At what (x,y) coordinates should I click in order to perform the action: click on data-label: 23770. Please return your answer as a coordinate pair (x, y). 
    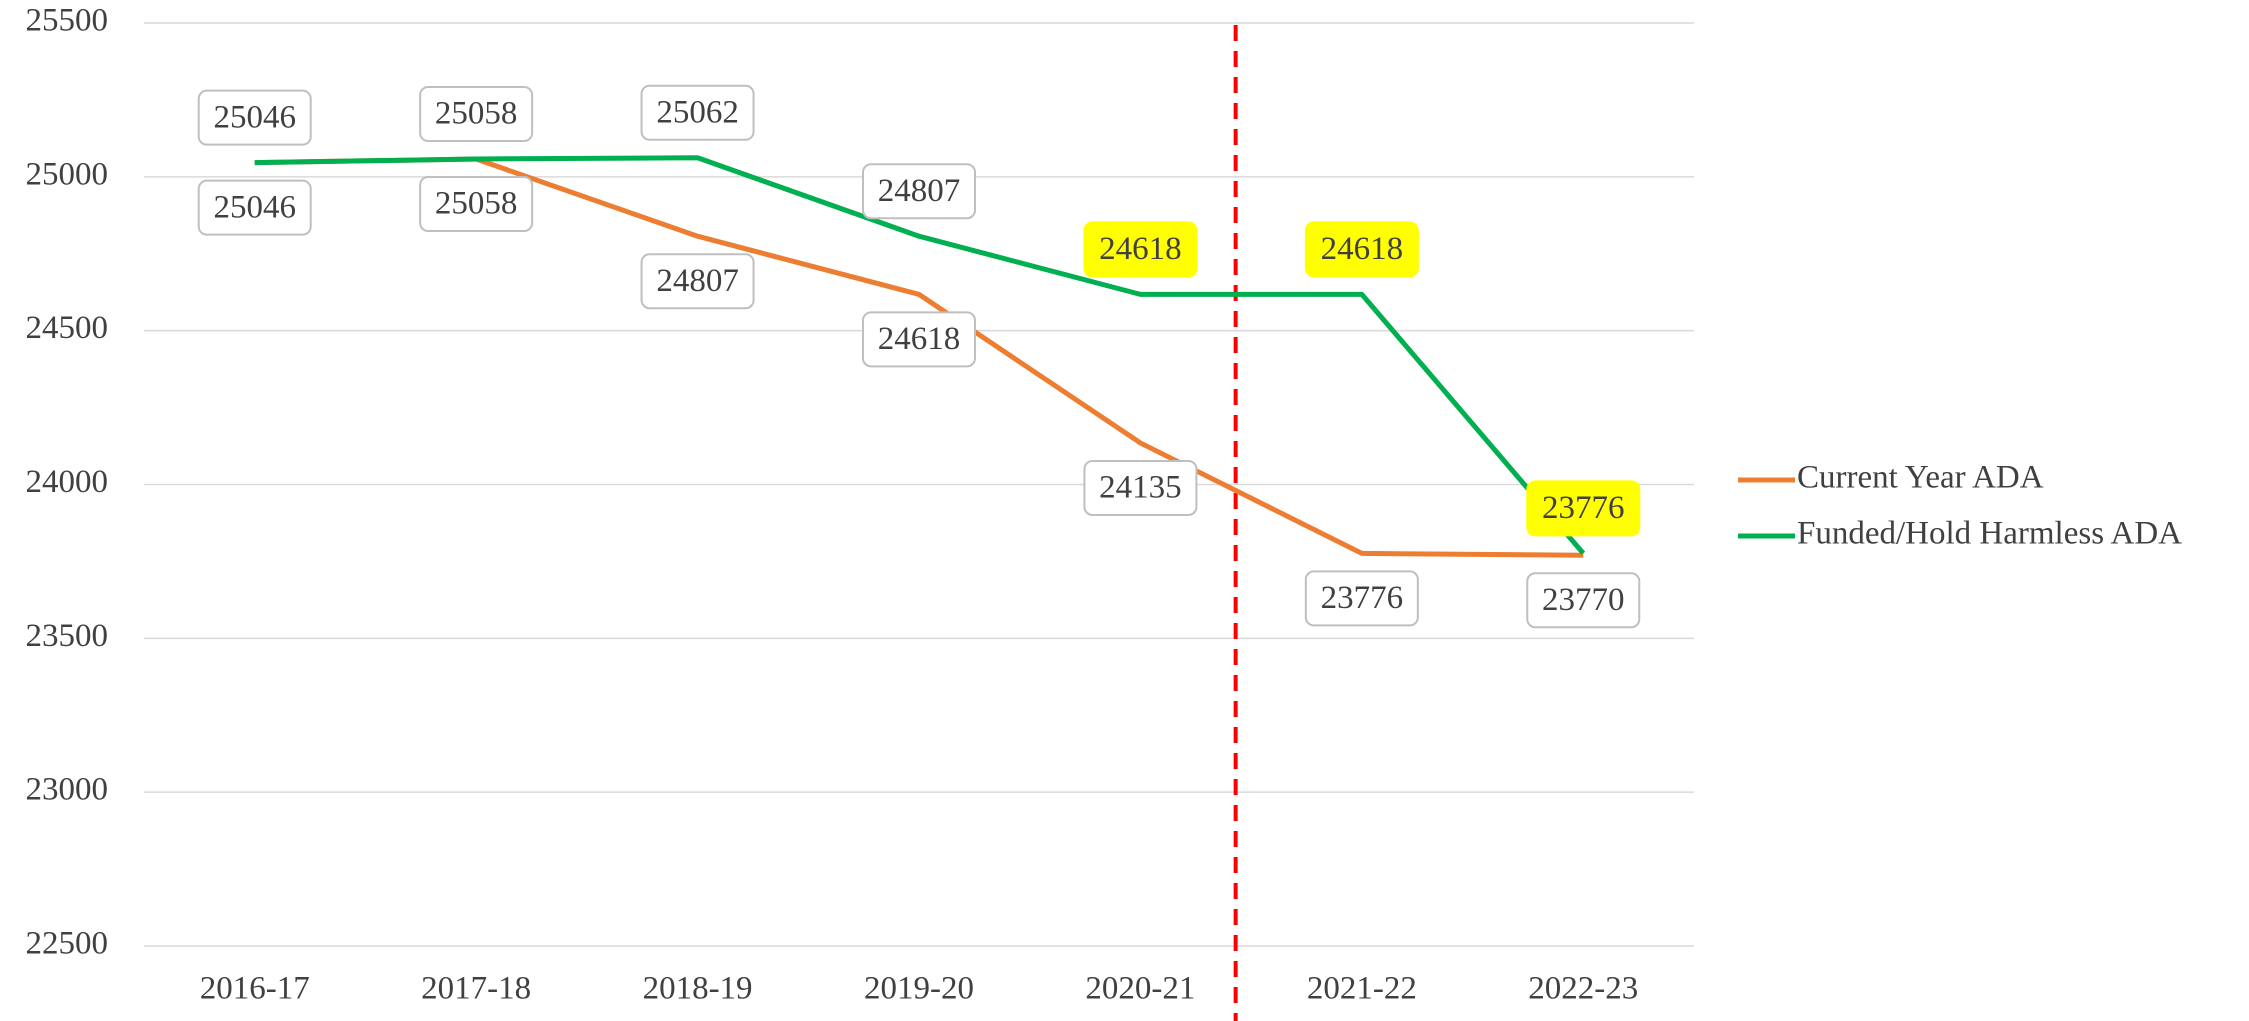
    Looking at the image, I should click on (1583, 600).